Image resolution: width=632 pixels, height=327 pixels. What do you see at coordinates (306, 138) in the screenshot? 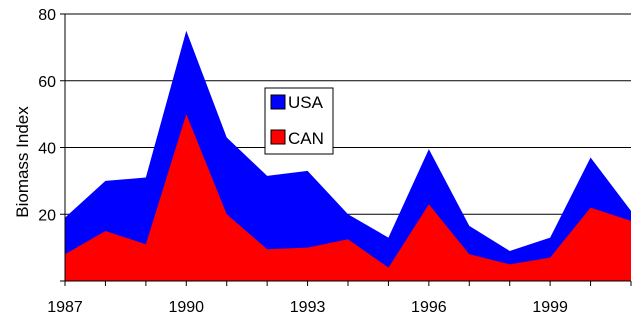
I see `legend-label-can: CAN` at bounding box center [306, 138].